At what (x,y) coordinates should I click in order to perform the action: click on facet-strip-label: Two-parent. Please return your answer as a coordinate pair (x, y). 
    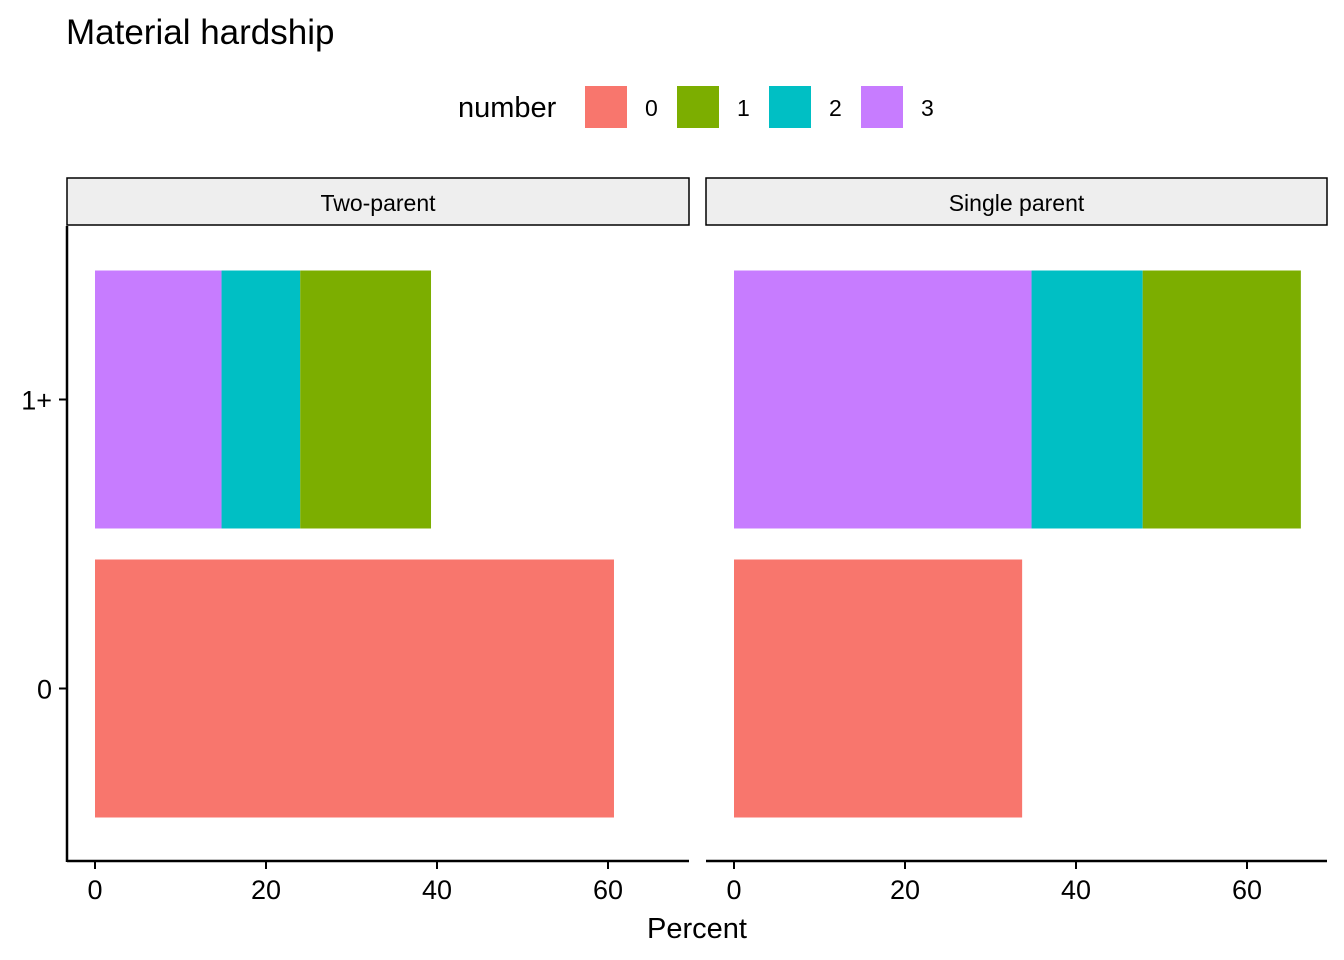
    Looking at the image, I should click on (378, 203).